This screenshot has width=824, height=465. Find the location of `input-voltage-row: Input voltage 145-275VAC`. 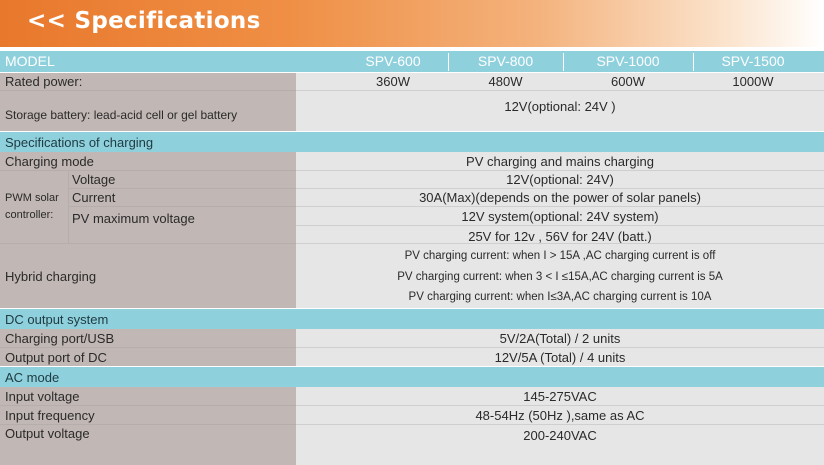

input-voltage-row: Input voltage 145-275VAC is located at coordinates (412, 396).